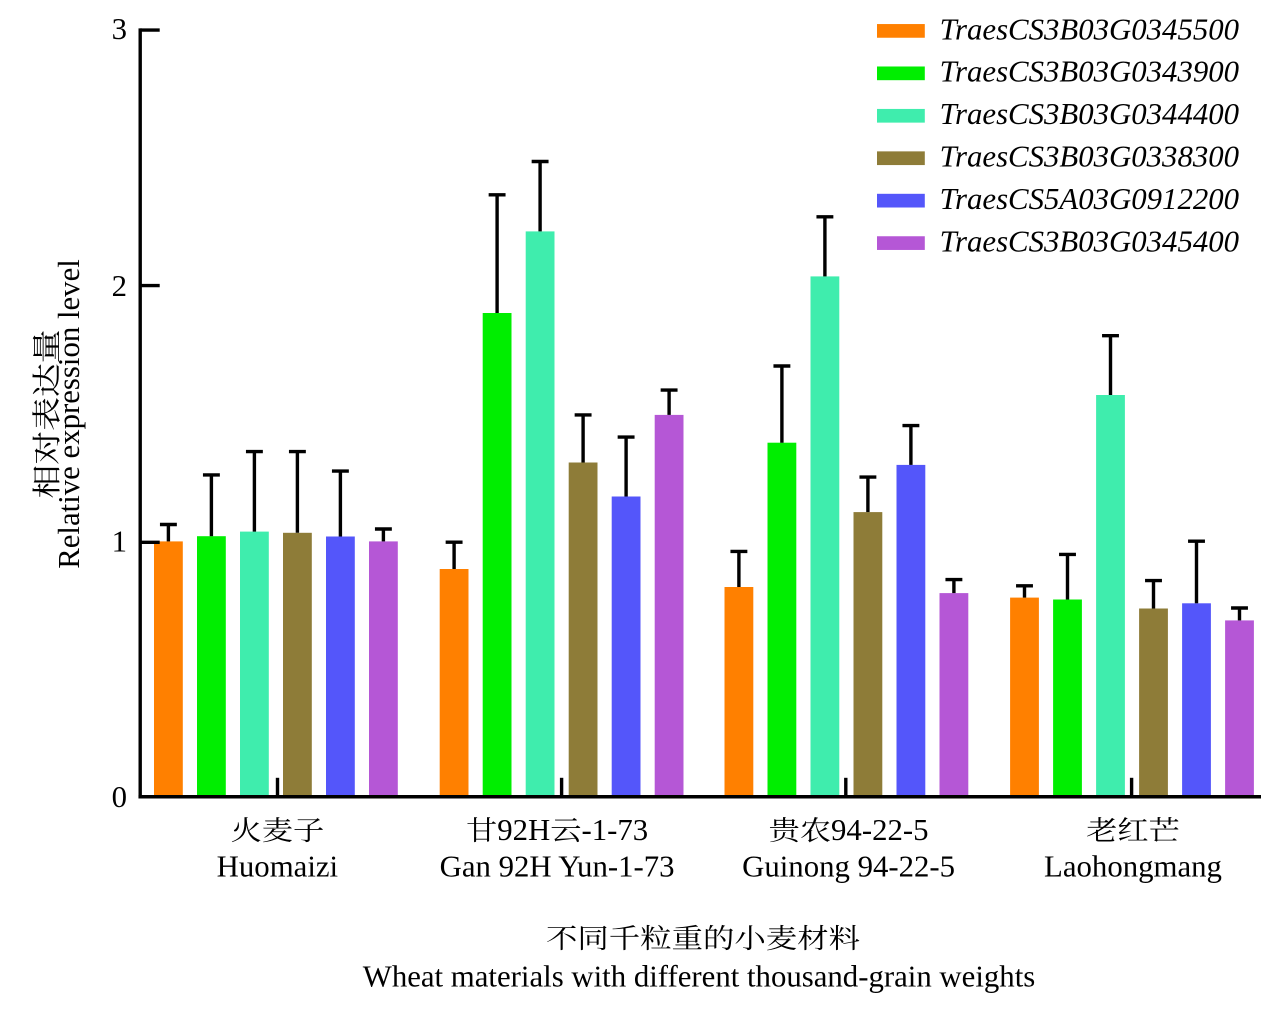  What do you see at coordinates (69, 414) in the screenshot?
I see `svg-text: Relative expression level` at bounding box center [69, 414].